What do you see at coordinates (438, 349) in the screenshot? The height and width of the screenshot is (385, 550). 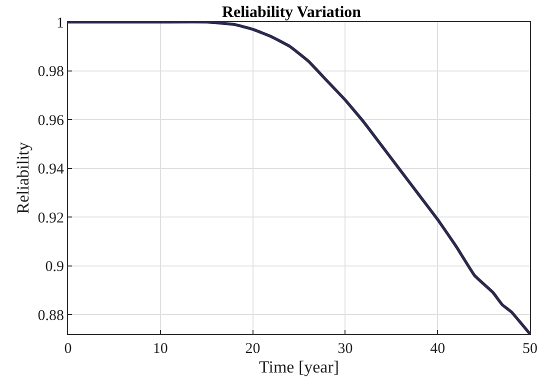 I see `x-tick-label: 40` at bounding box center [438, 349].